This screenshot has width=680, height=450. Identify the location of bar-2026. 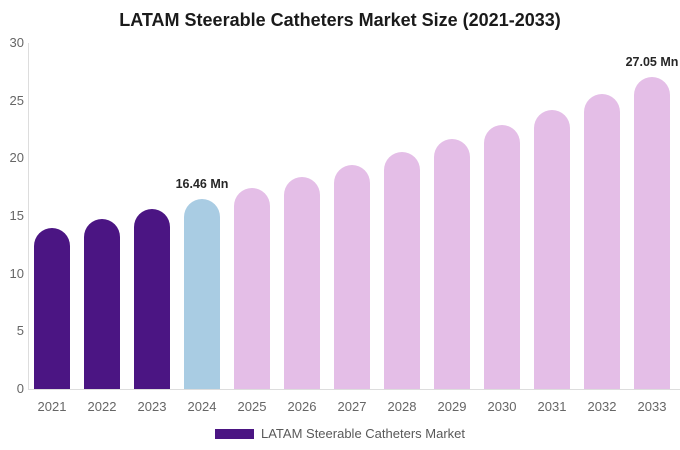
(302, 282).